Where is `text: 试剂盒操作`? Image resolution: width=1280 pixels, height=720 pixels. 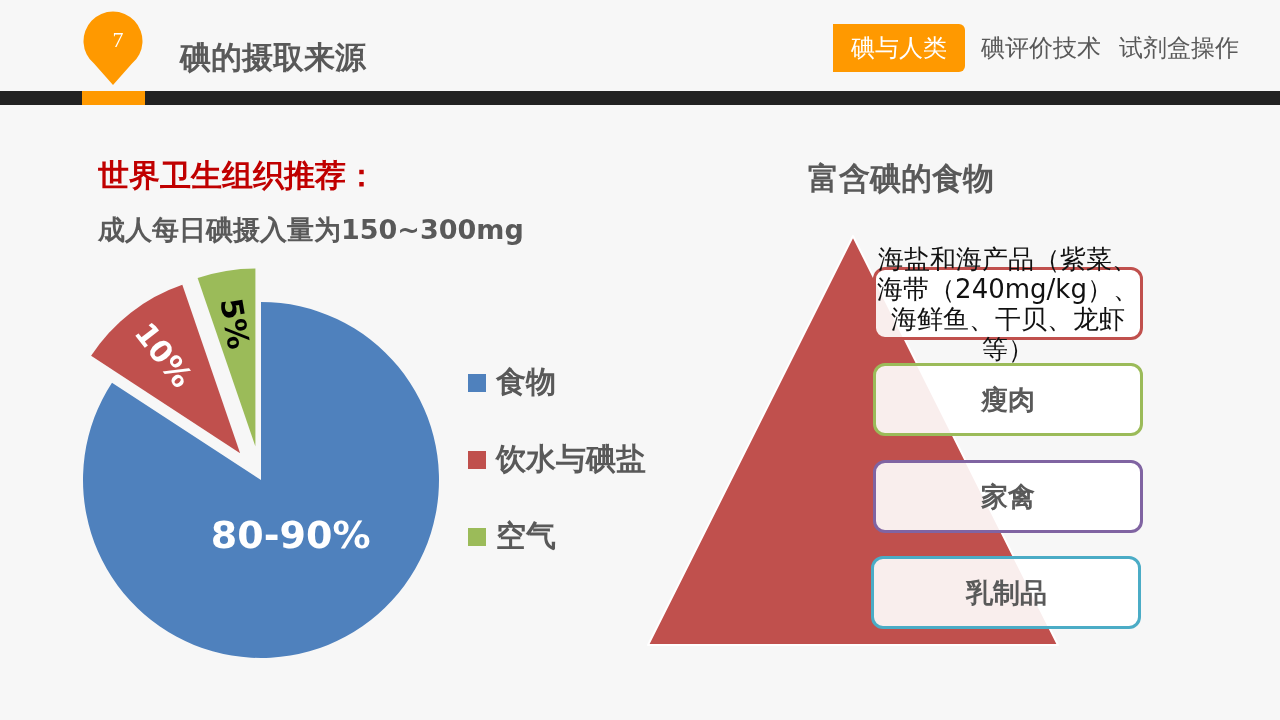
text: 试剂盒操作 is located at coordinates (1179, 48).